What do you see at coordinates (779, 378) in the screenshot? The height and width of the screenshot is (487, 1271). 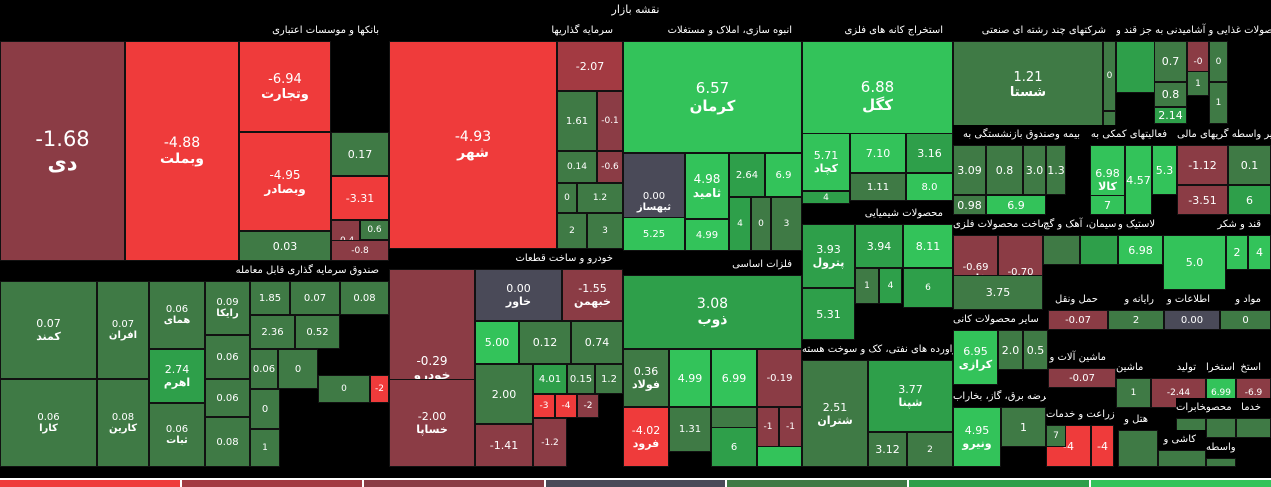 I see `symbol-tile: -0.19` at bounding box center [779, 378].